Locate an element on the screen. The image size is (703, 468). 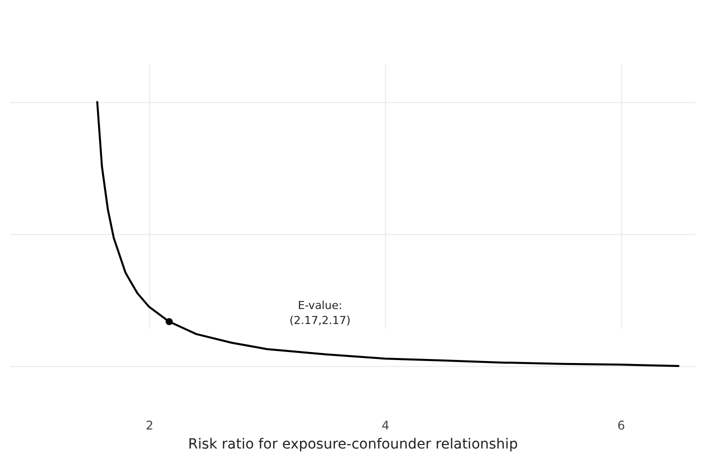
x-tick-label: 4 is located at coordinates (386, 425).